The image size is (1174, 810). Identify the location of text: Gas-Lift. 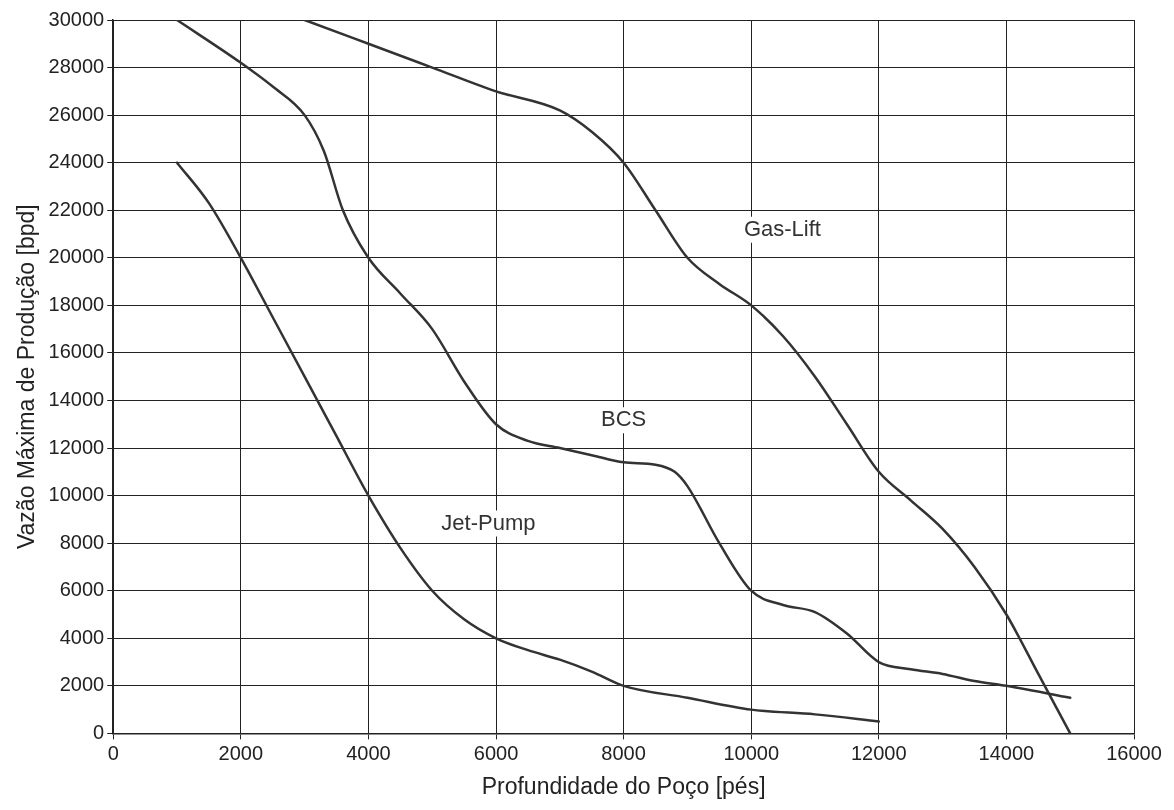
(782, 228).